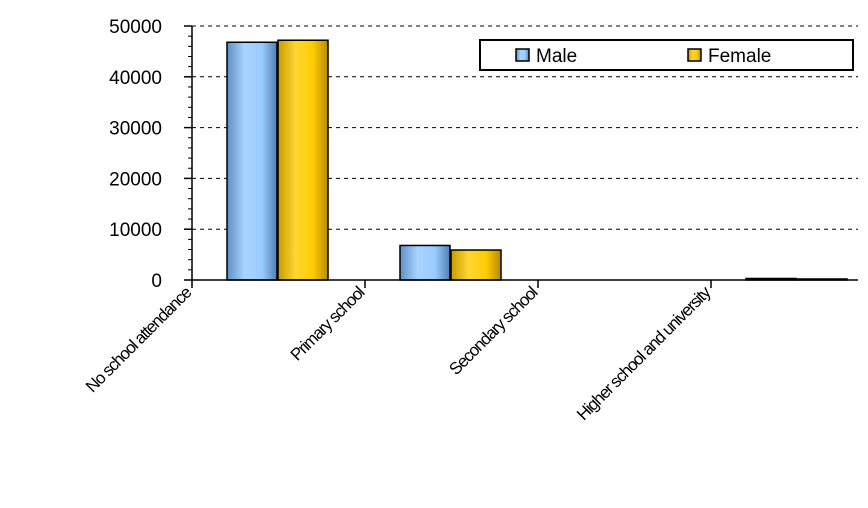 Image resolution: width=868 pixels, height=508 pixels. What do you see at coordinates (556, 56) in the screenshot?
I see `legend-label-male: Male` at bounding box center [556, 56].